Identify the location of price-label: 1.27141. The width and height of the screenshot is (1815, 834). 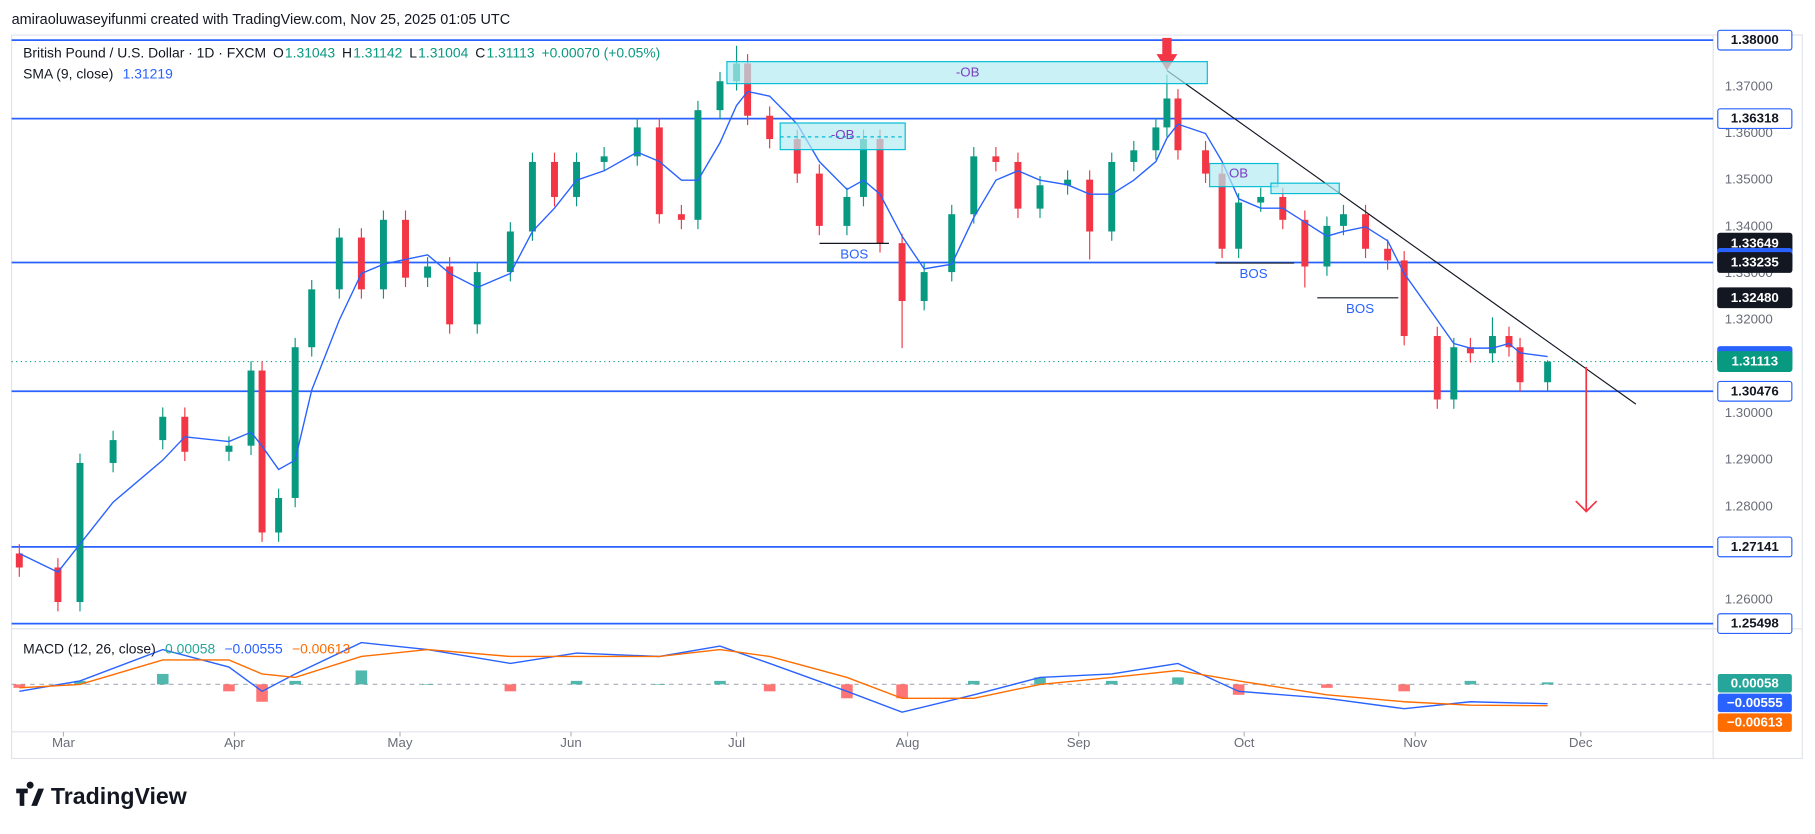
(1755, 546).